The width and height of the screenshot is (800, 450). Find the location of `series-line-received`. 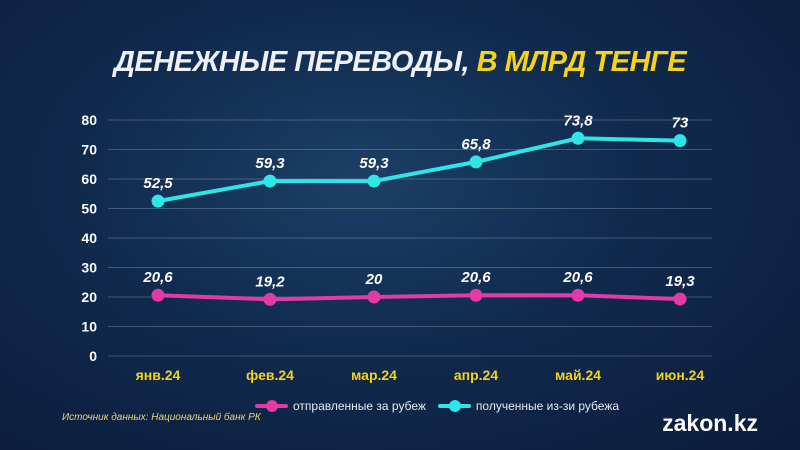

series-line-received is located at coordinates (419, 170).